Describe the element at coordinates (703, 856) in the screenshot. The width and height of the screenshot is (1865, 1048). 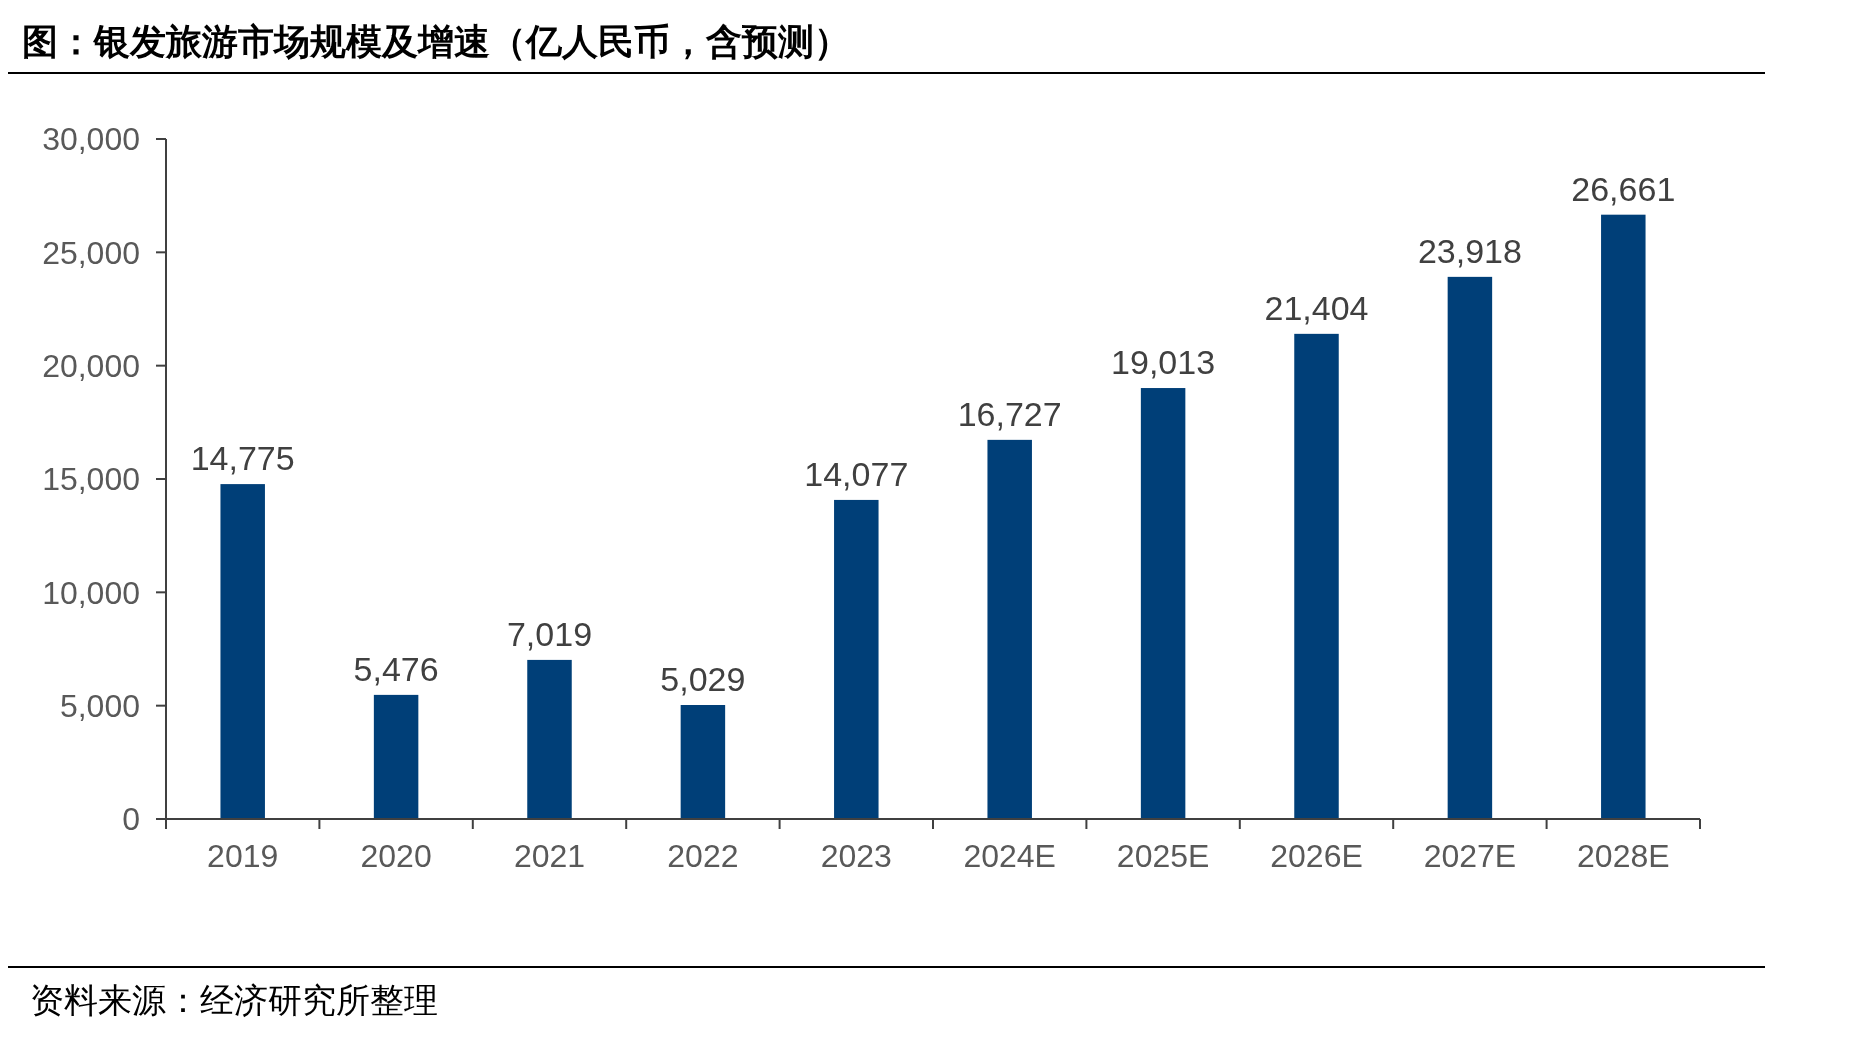
I see `x-tick-label: 2022` at that location.